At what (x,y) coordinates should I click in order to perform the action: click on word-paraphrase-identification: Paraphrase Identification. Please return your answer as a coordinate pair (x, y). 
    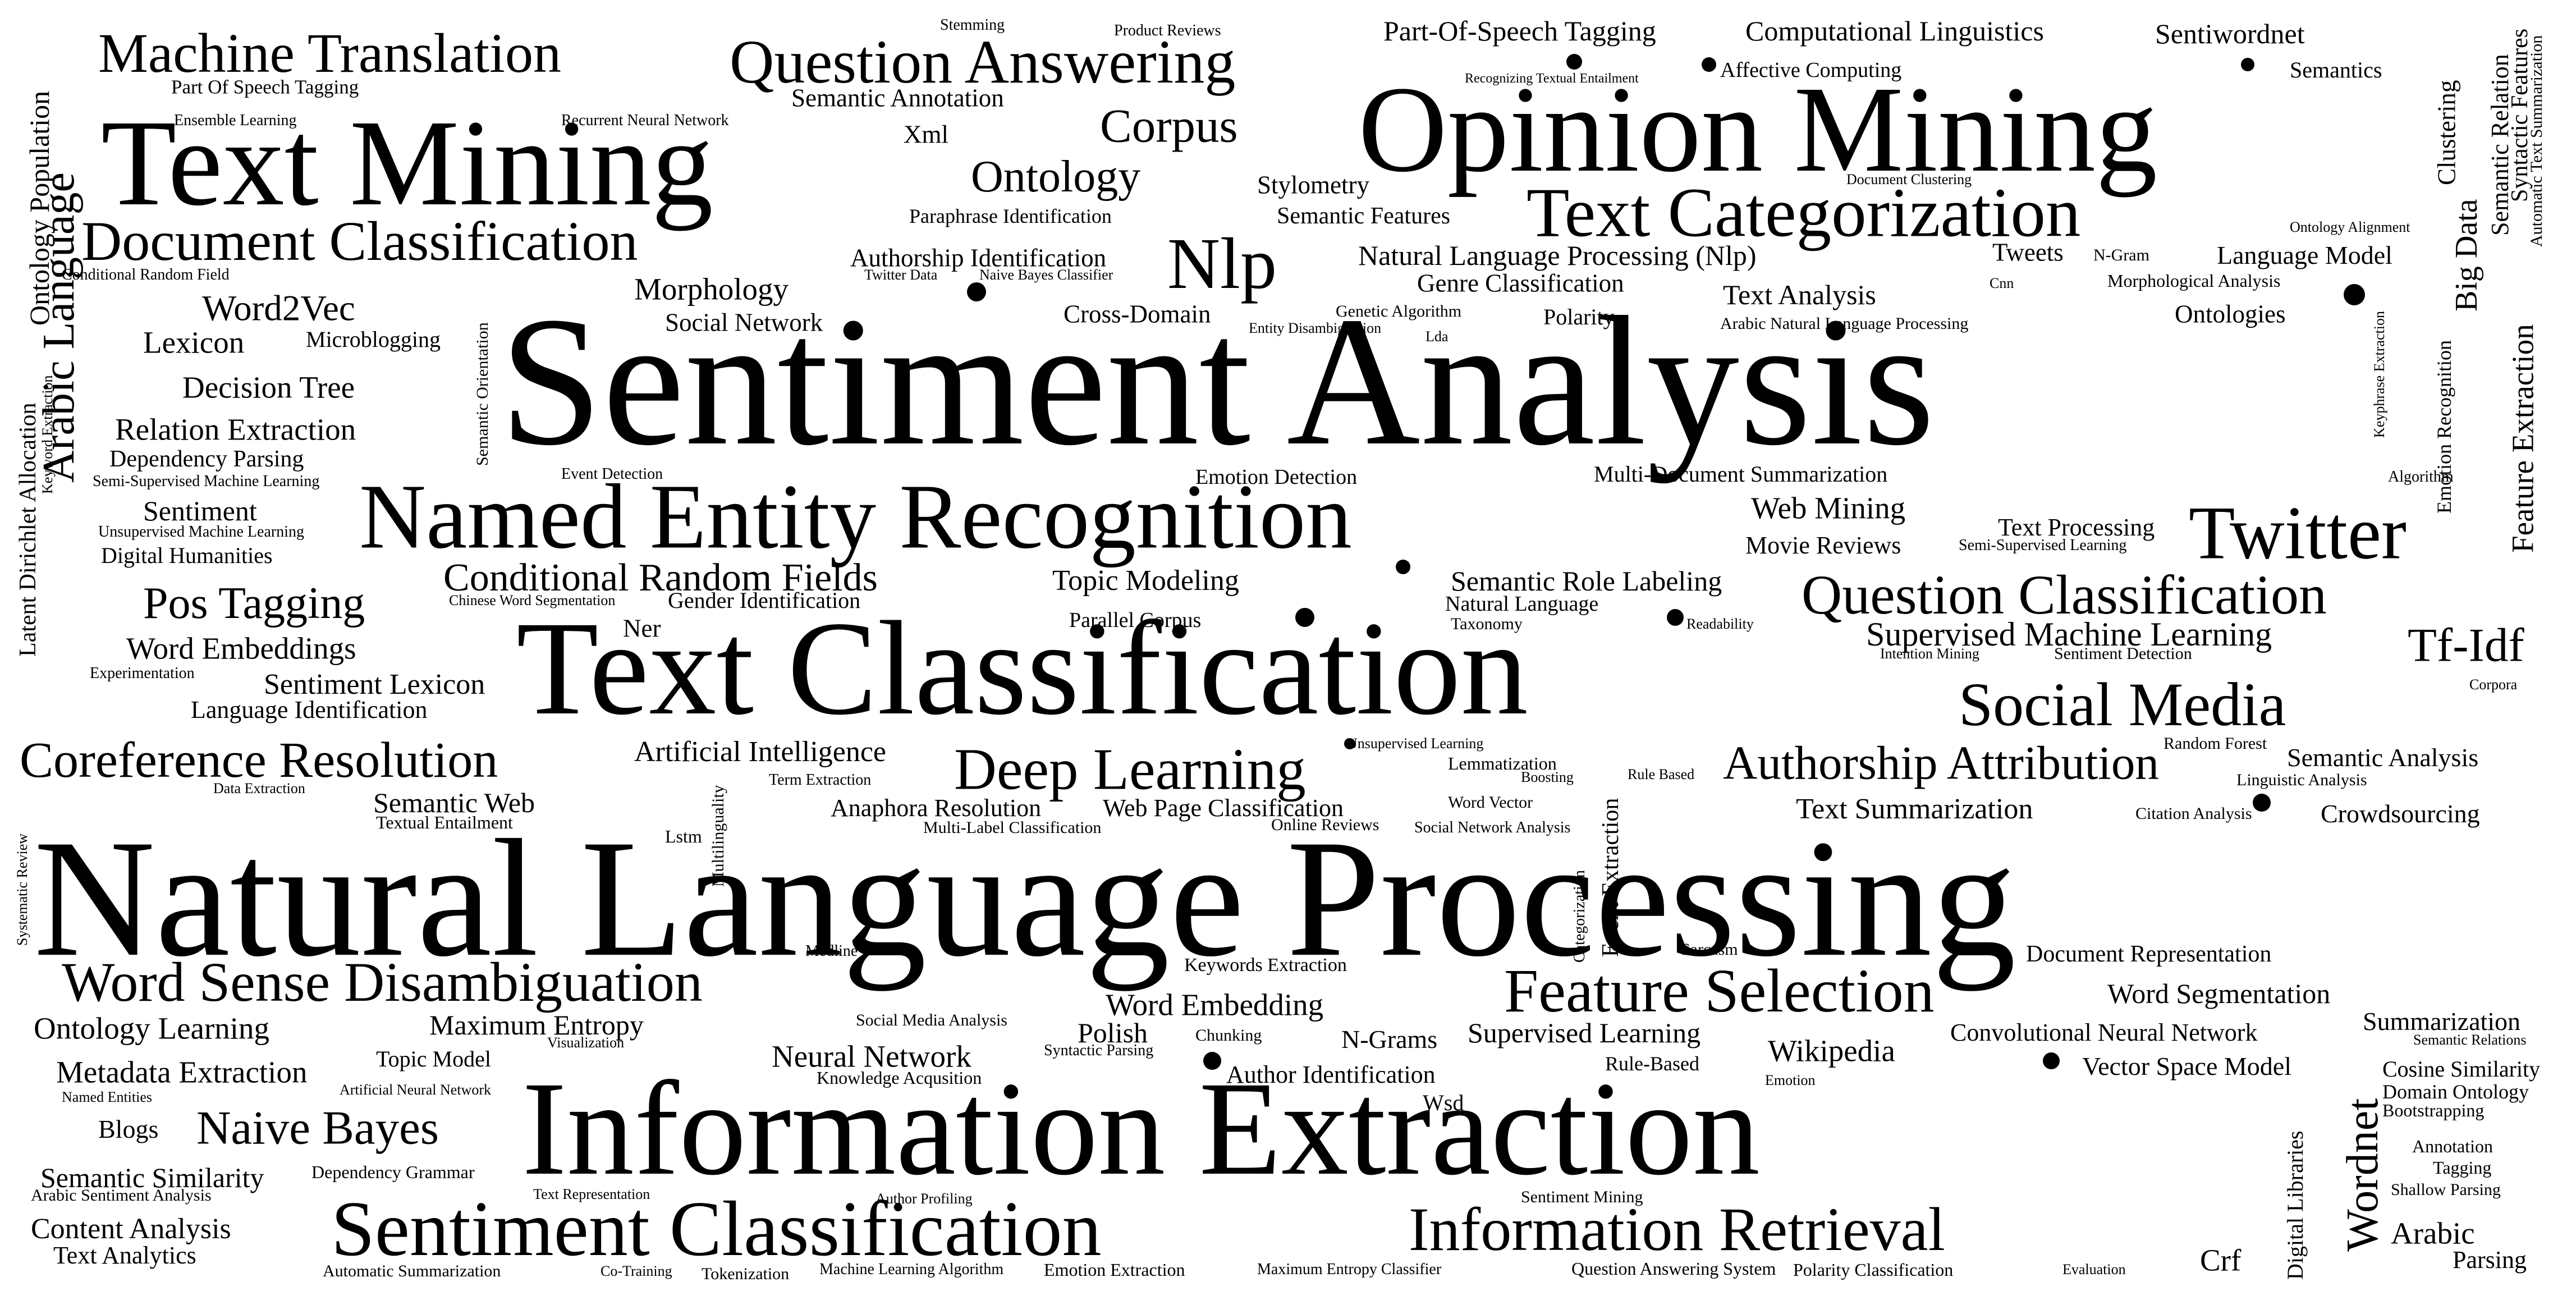
    Looking at the image, I should click on (1010, 216).